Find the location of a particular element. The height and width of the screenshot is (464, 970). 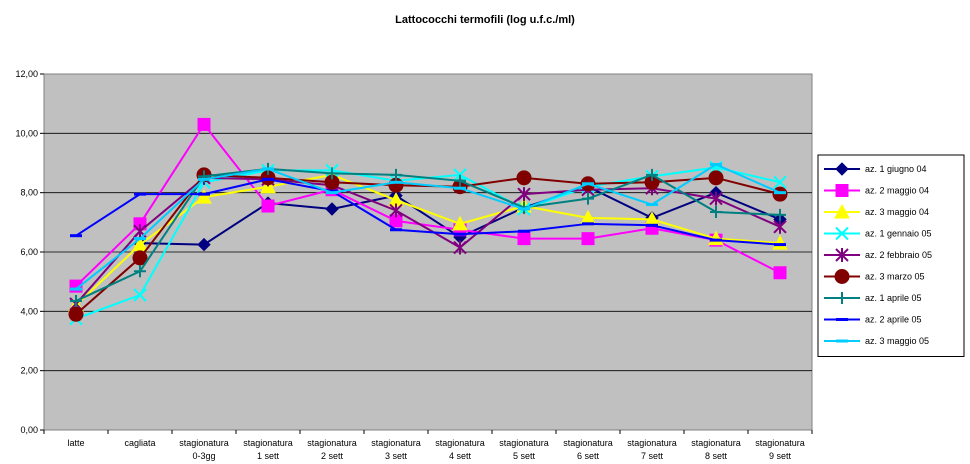

y-tick-label: 12,00 is located at coordinates (26, 74).